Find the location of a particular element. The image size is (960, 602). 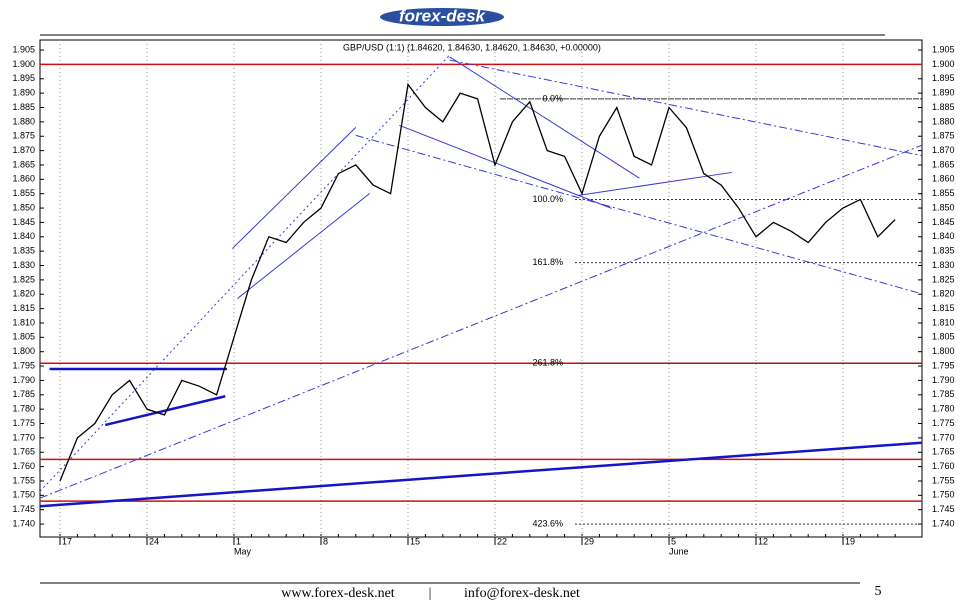

page-number: 5 is located at coordinates (878, 591).